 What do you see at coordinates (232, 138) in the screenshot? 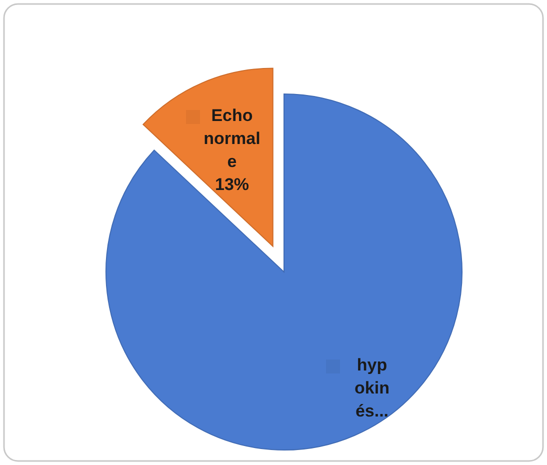
I see `legend-label: Echo normale` at bounding box center [232, 138].